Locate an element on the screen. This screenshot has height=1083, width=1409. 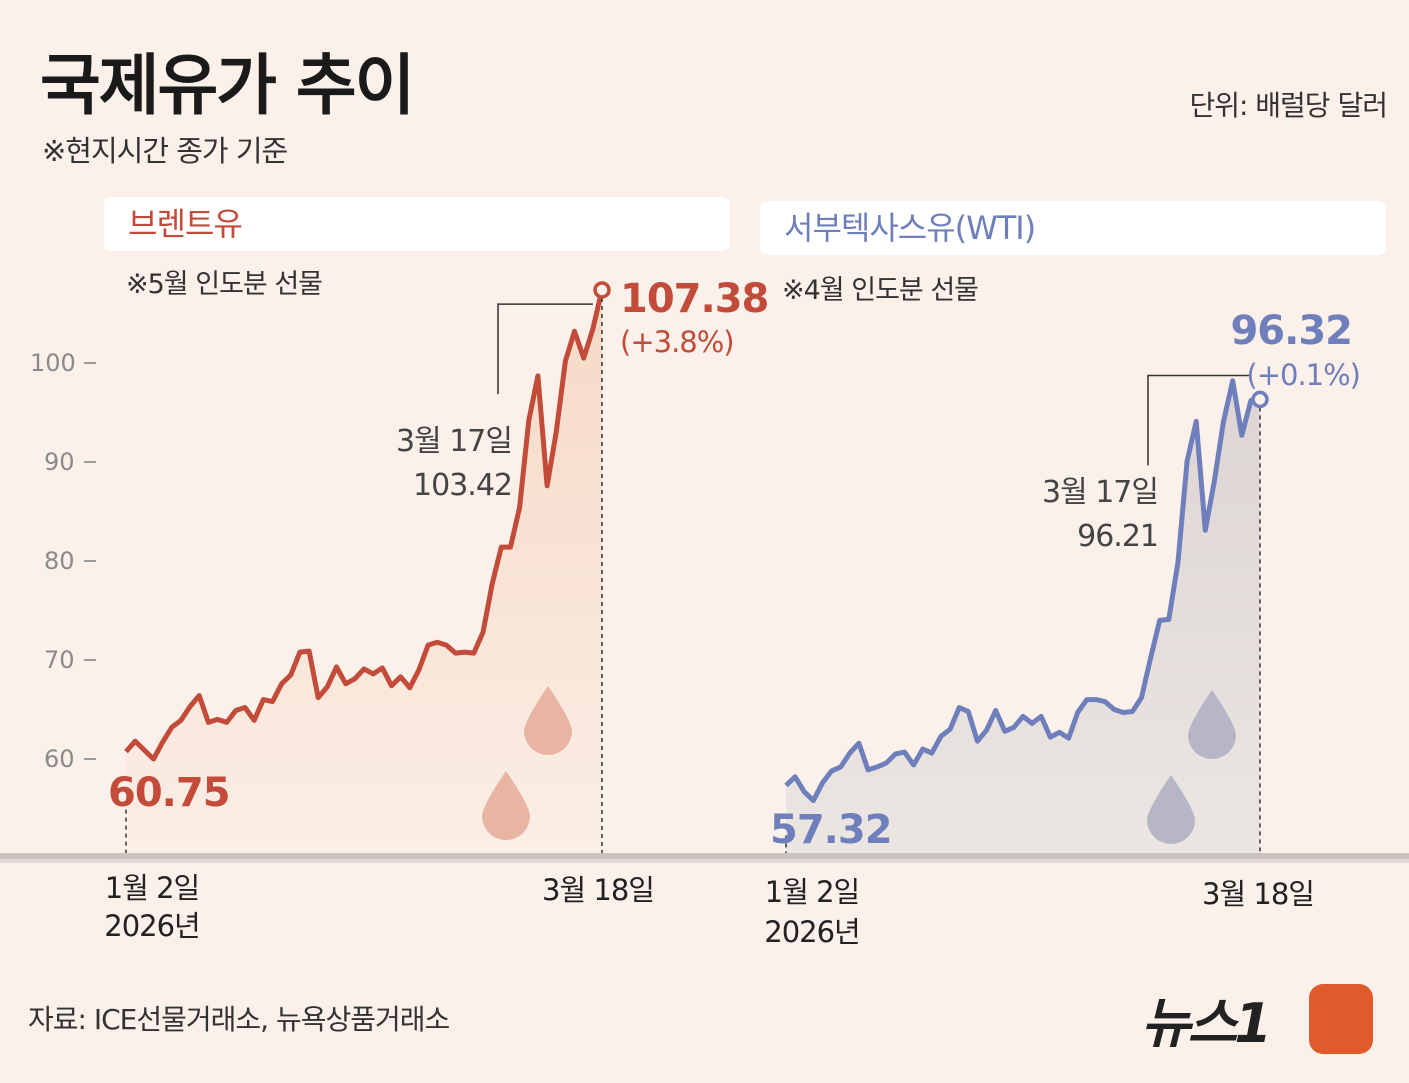
y-axis: 100 90 80 70 60 is located at coordinates (63, 561).